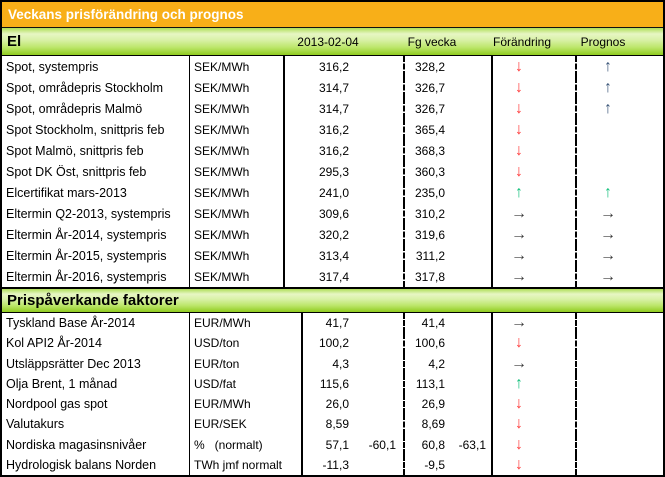  I want to click on current-value-cell: 317,4, so click(345, 276).